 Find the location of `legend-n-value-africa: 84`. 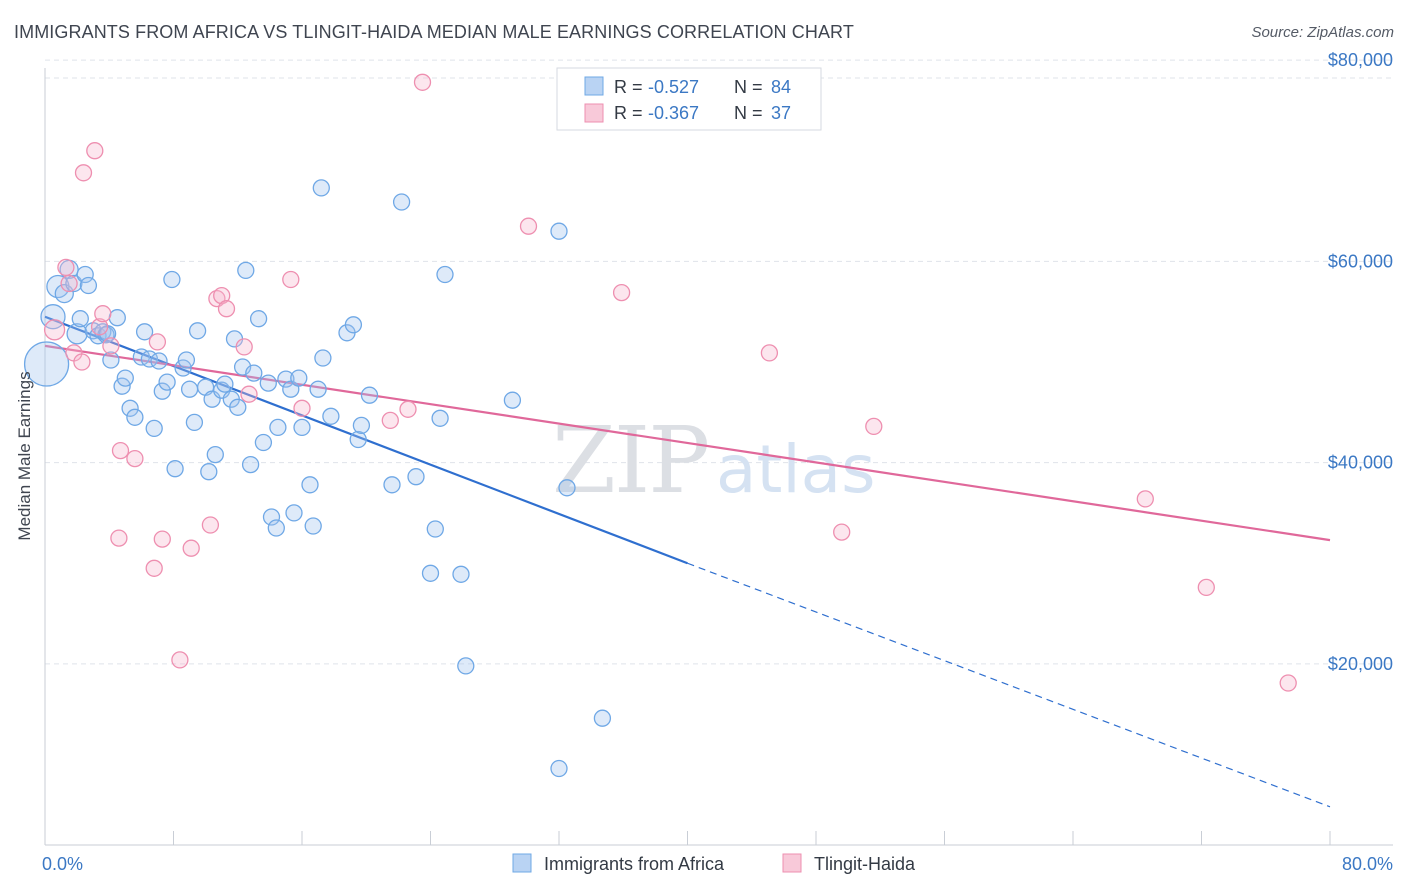

legend-n-value-africa: 84 is located at coordinates (781, 87).